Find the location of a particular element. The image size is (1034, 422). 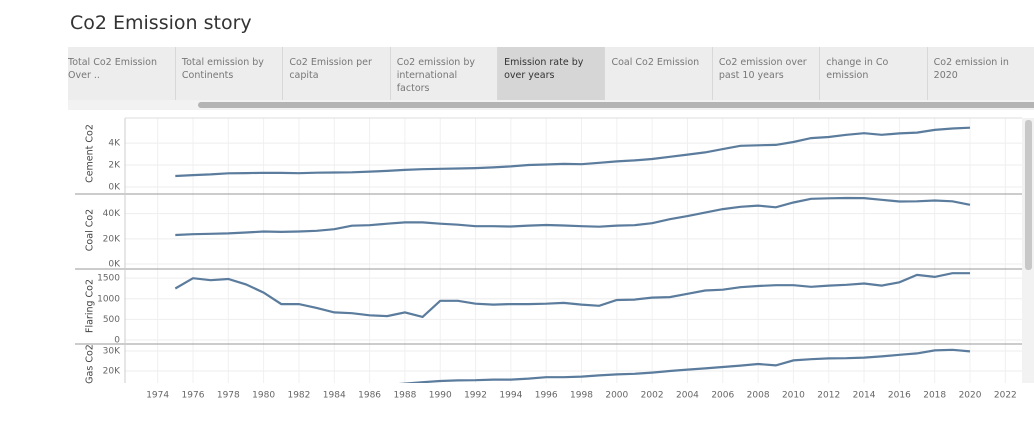

x-tick-label: 2022 is located at coordinates (1005, 396).